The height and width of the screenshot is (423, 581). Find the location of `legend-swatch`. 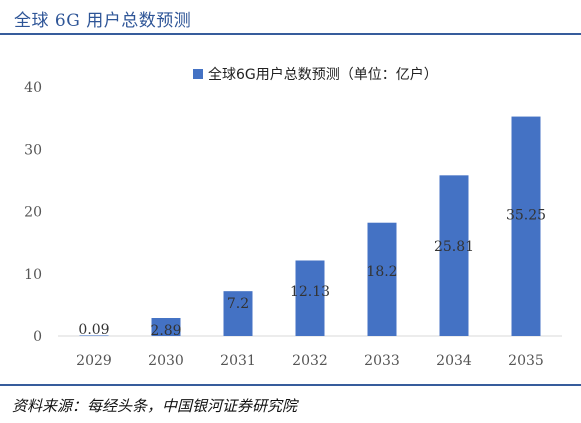

legend-swatch is located at coordinates (198, 74).